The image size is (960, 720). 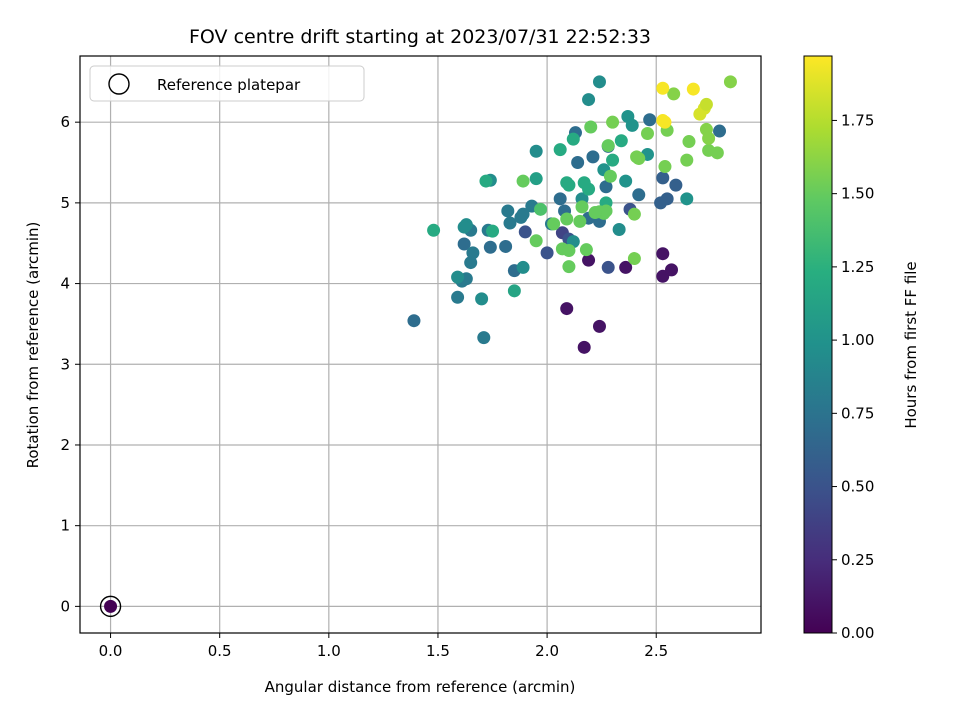 I want to click on colorbar-frame, so click(x=818, y=344).